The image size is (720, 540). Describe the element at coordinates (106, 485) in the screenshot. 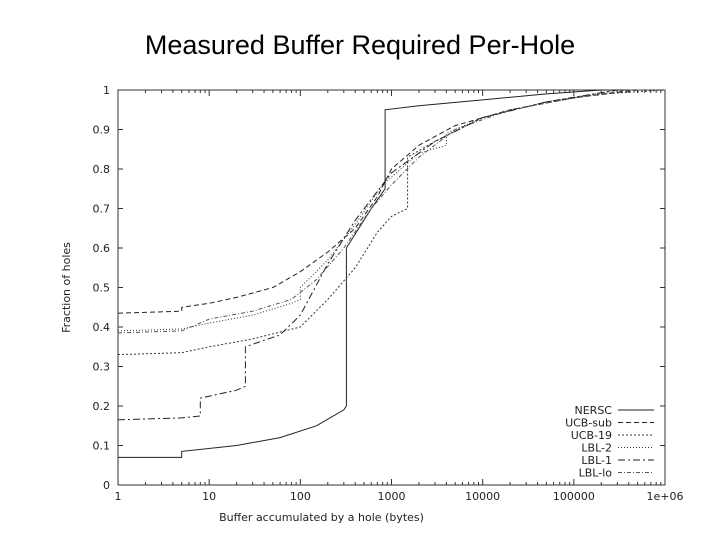

I see `y-tick-label: 0` at that location.